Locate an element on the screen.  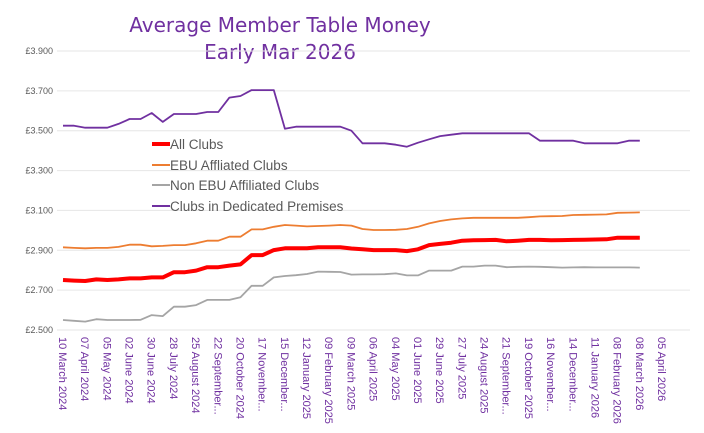
x-tick-label: 24 August 2025 is located at coordinates (484, 375).